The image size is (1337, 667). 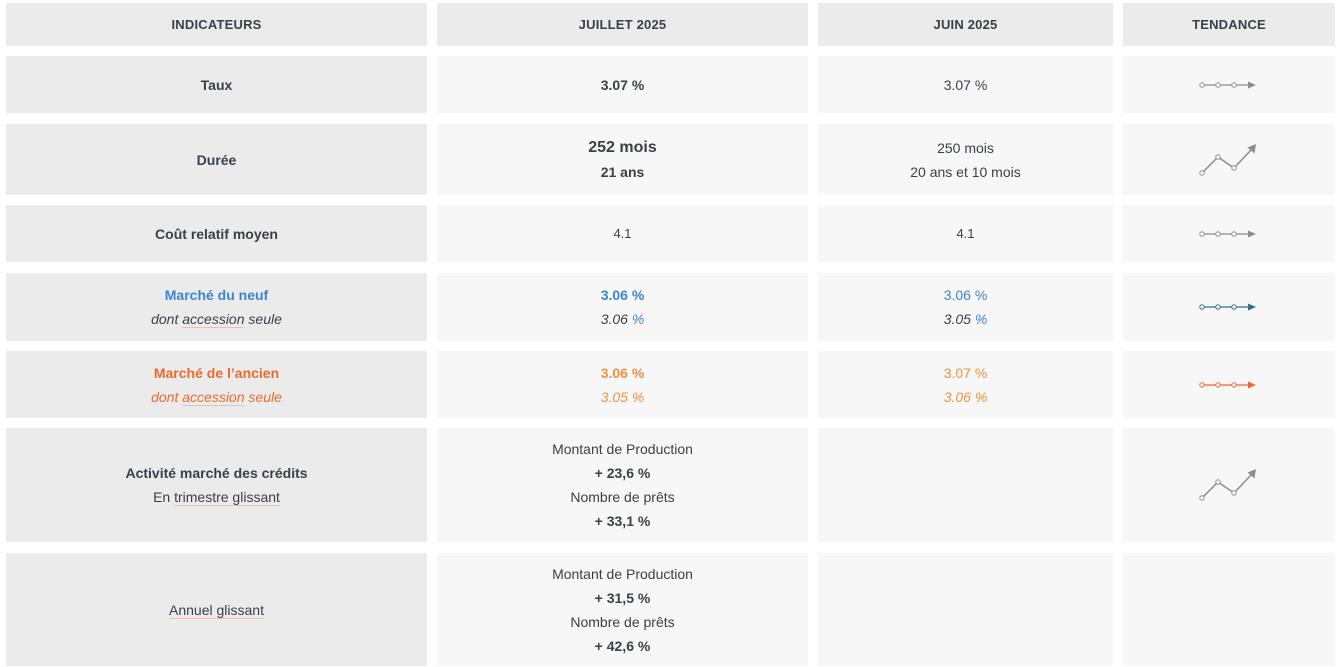 I want to click on row-duree-previous: 250 mois 20 ans et 10 mois, so click(x=965, y=159).